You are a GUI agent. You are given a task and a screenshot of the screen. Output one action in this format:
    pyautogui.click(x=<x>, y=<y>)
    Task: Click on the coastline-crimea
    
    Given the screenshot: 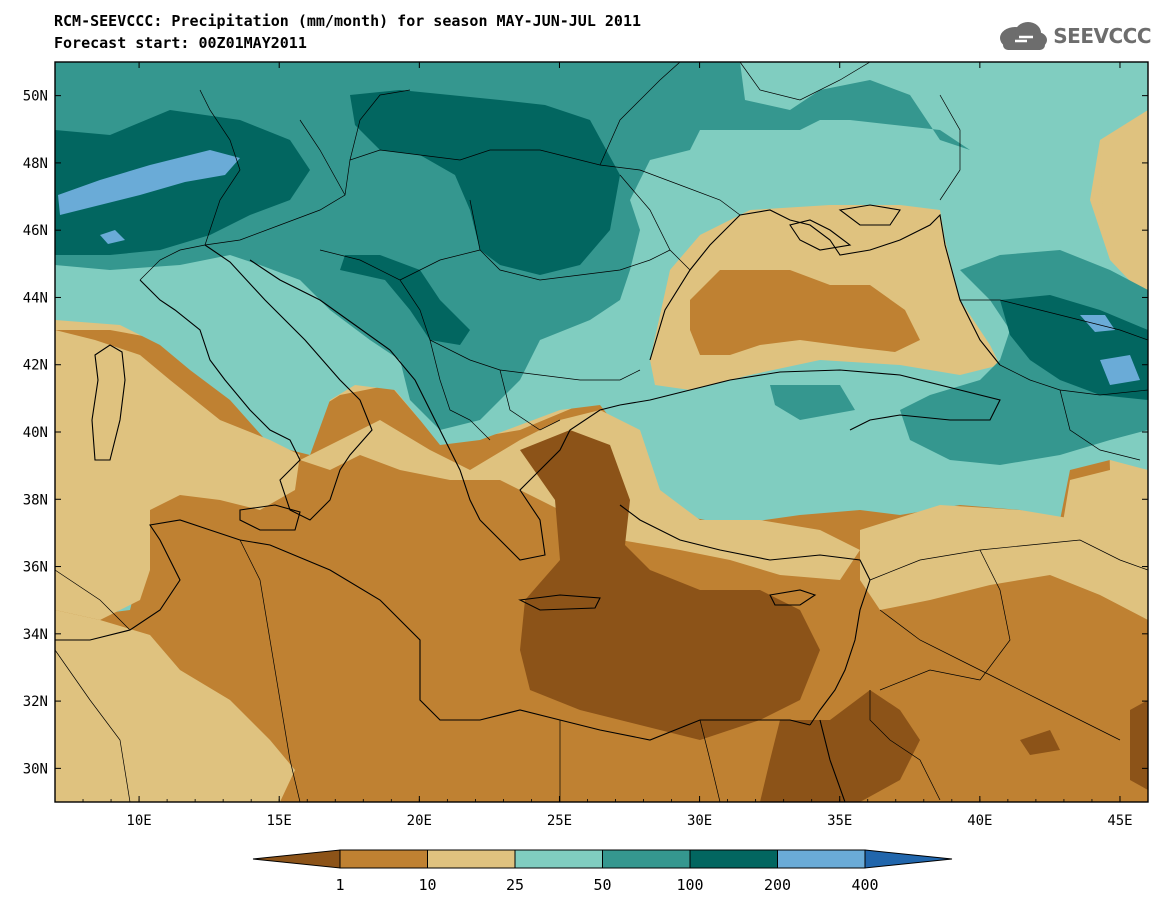 What is the action you would take?
    pyautogui.click(x=820, y=235)
    